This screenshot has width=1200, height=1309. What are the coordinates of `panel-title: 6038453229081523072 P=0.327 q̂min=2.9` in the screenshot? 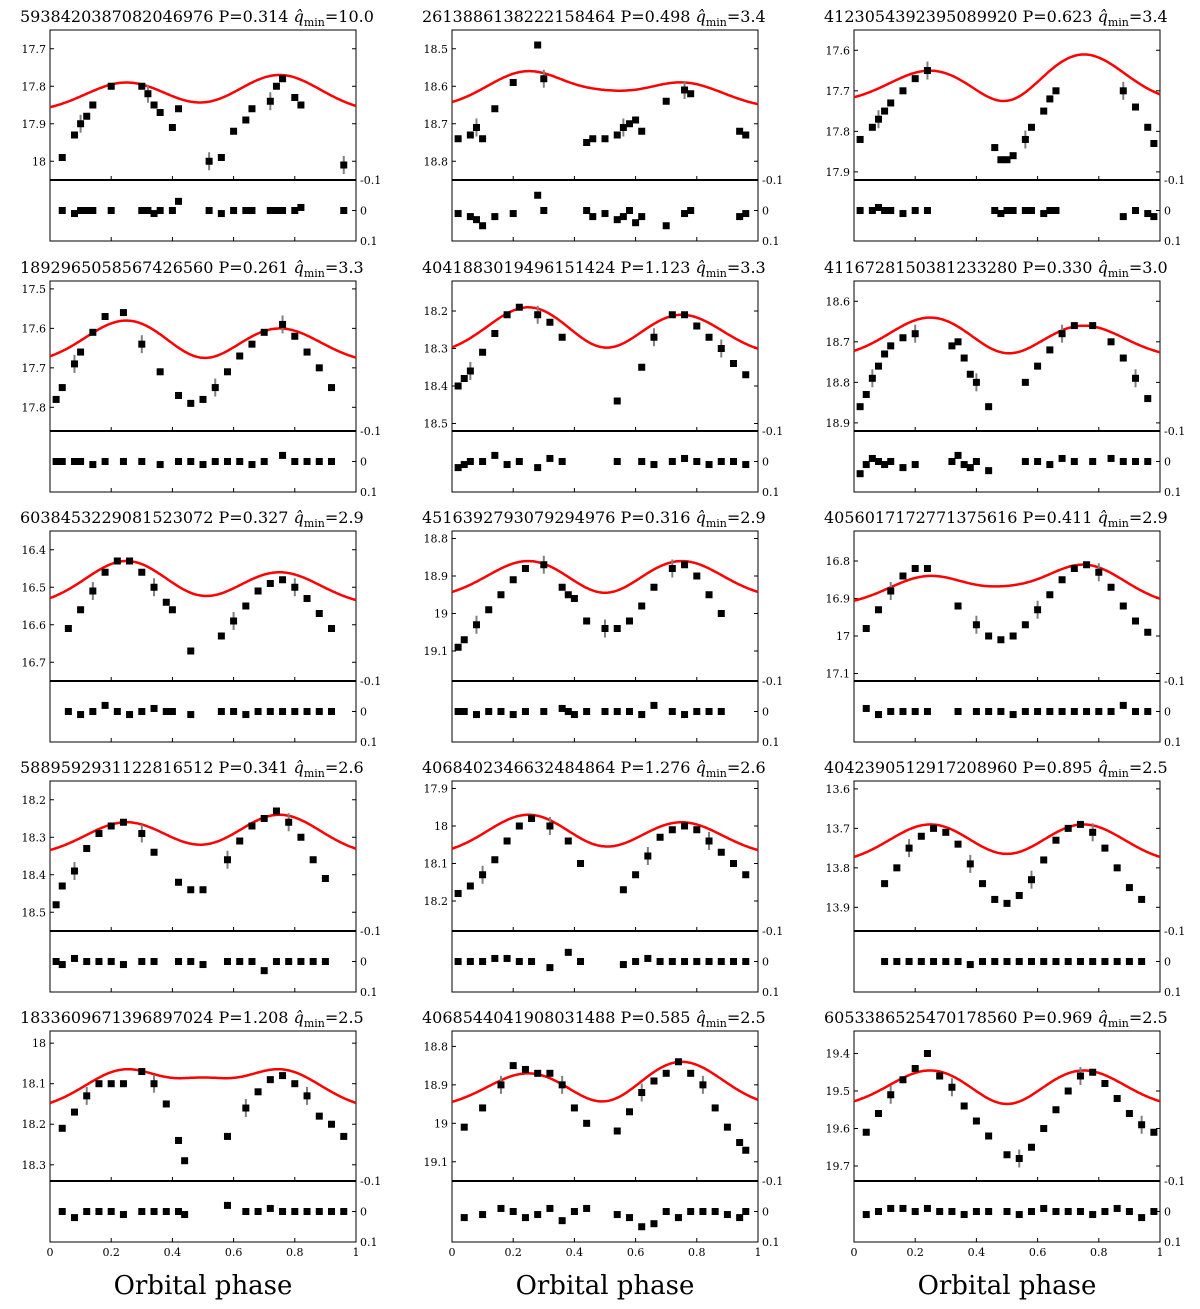 It's located at (192, 519).